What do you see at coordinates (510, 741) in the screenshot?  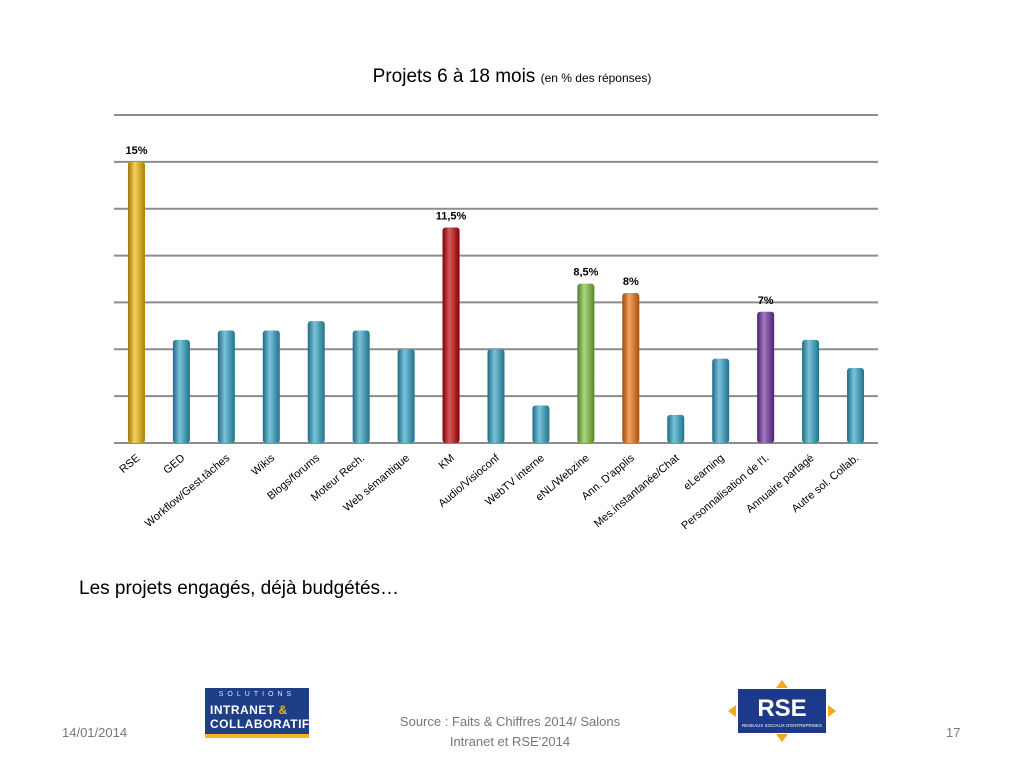 I see `footer-source-line2: Intranet et RSE'2014` at bounding box center [510, 741].